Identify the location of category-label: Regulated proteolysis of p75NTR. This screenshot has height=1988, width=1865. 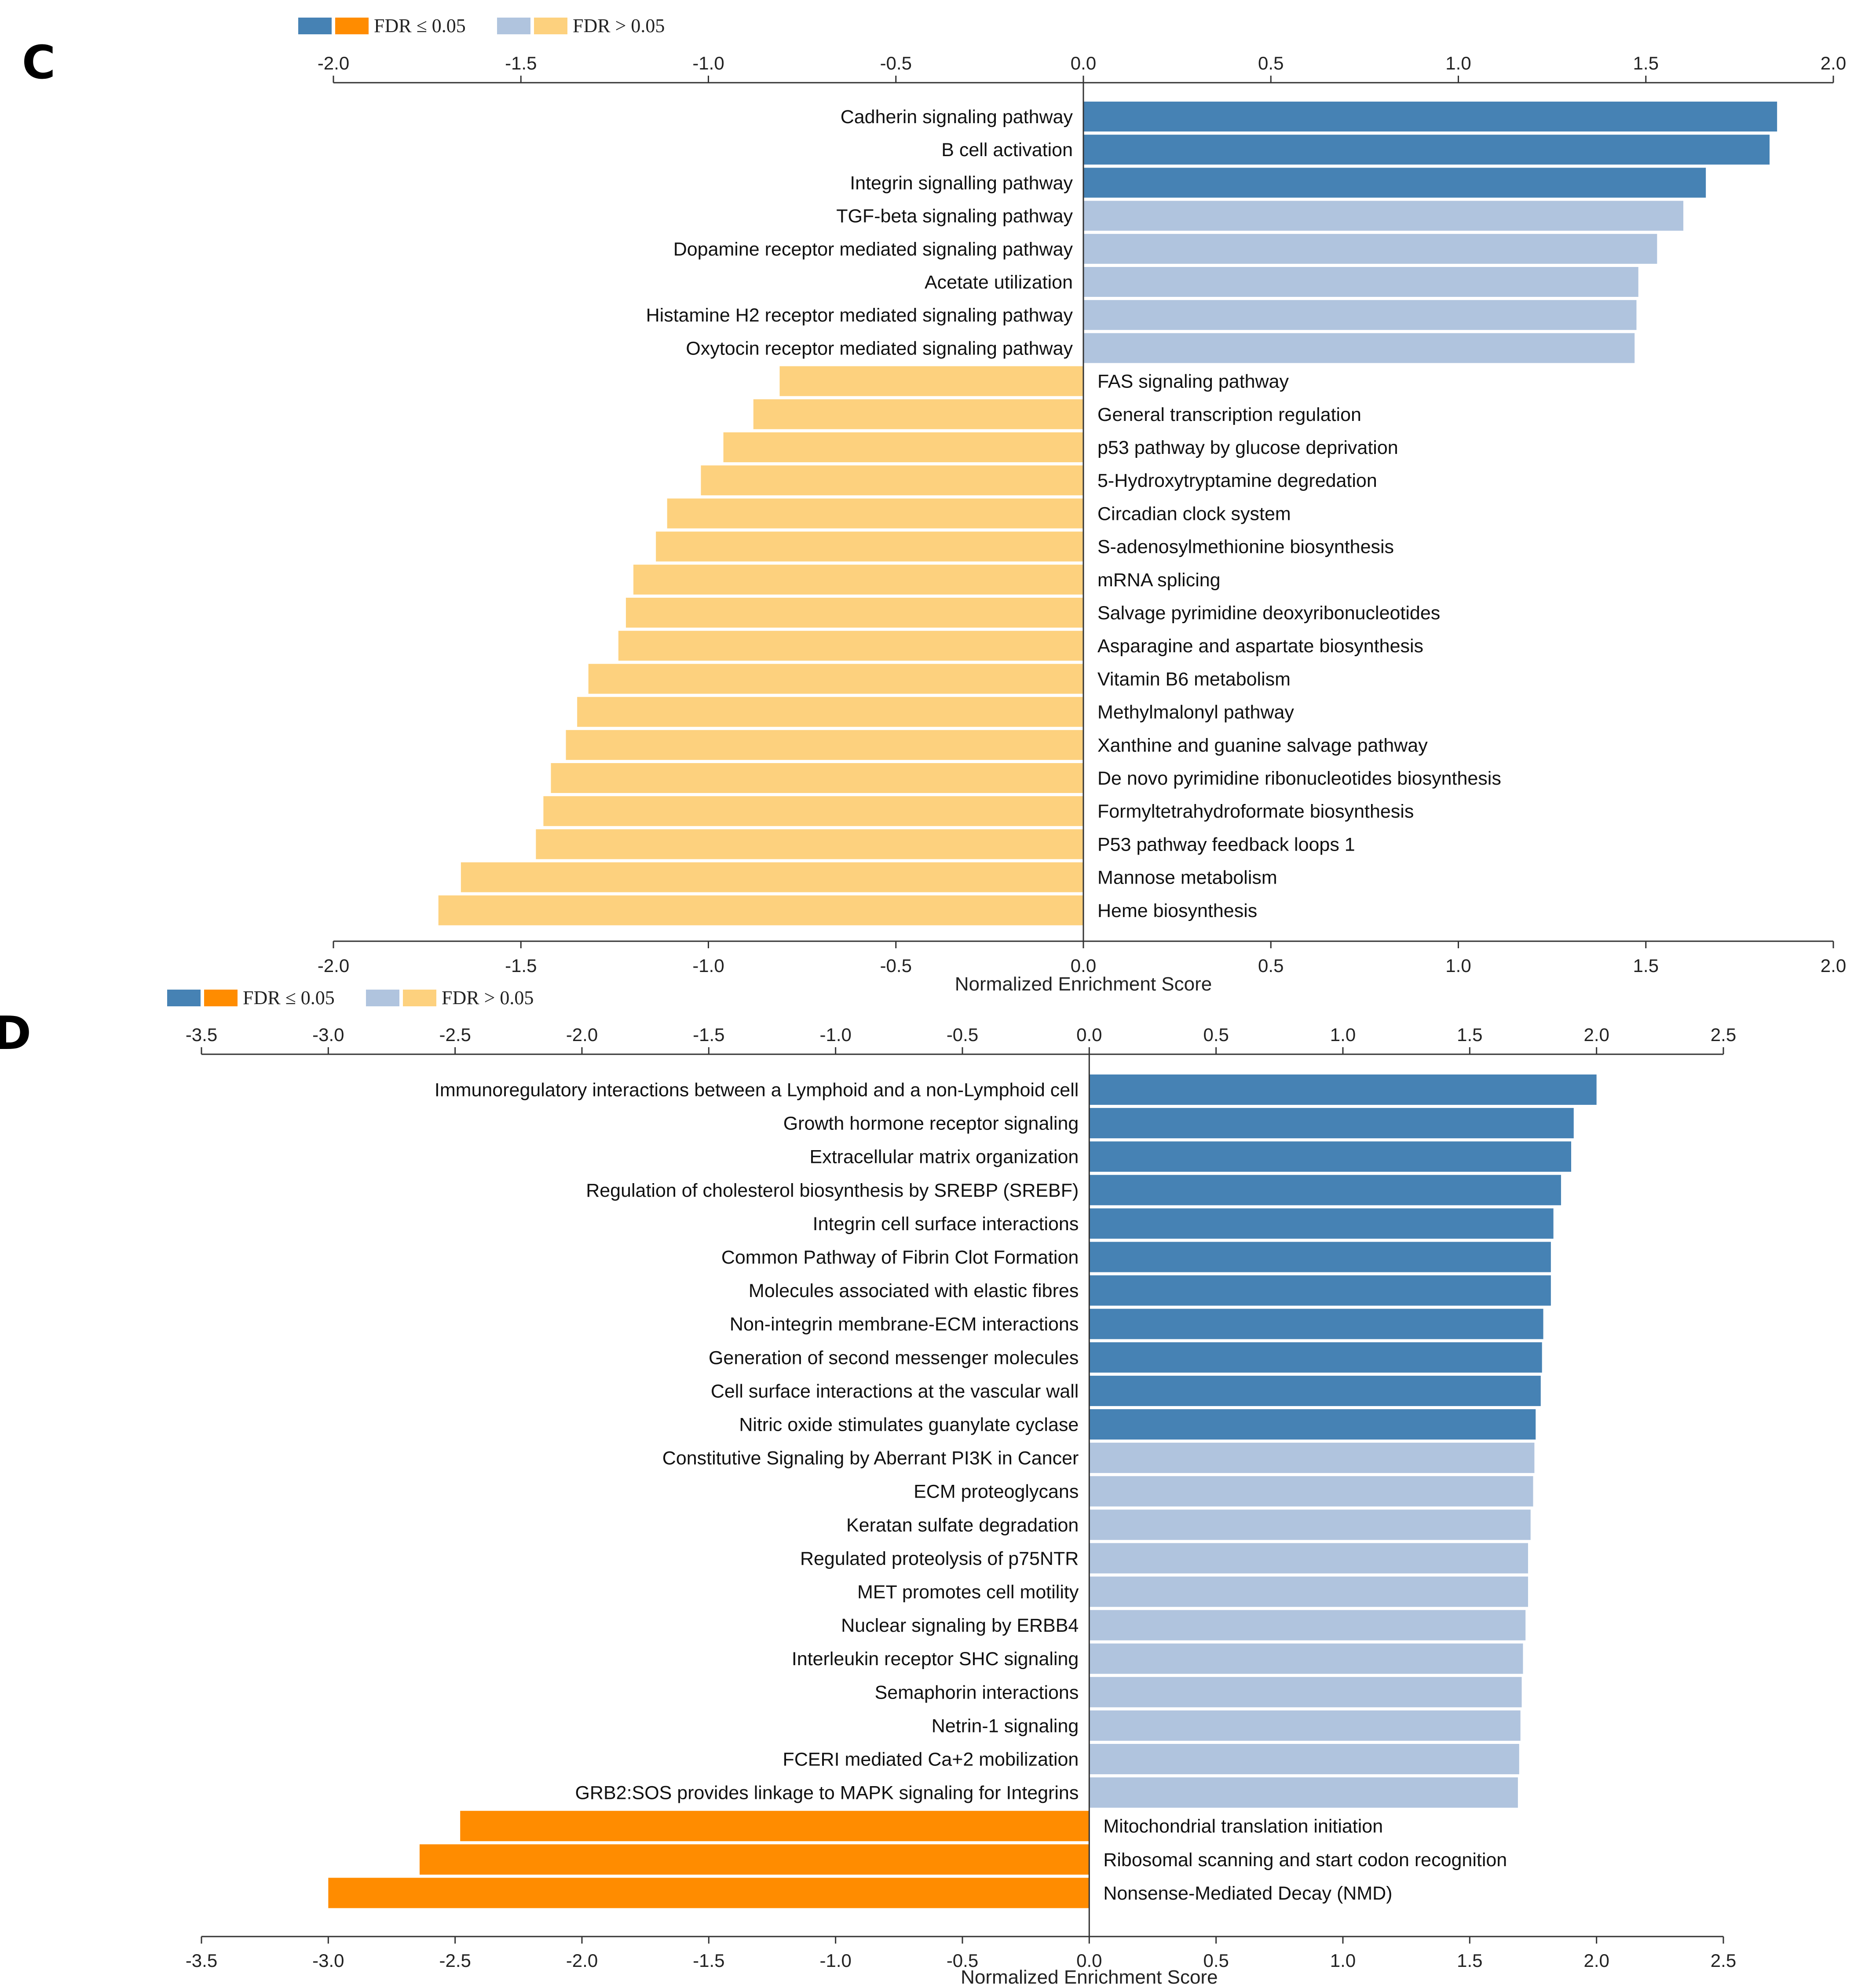
(940, 1558).